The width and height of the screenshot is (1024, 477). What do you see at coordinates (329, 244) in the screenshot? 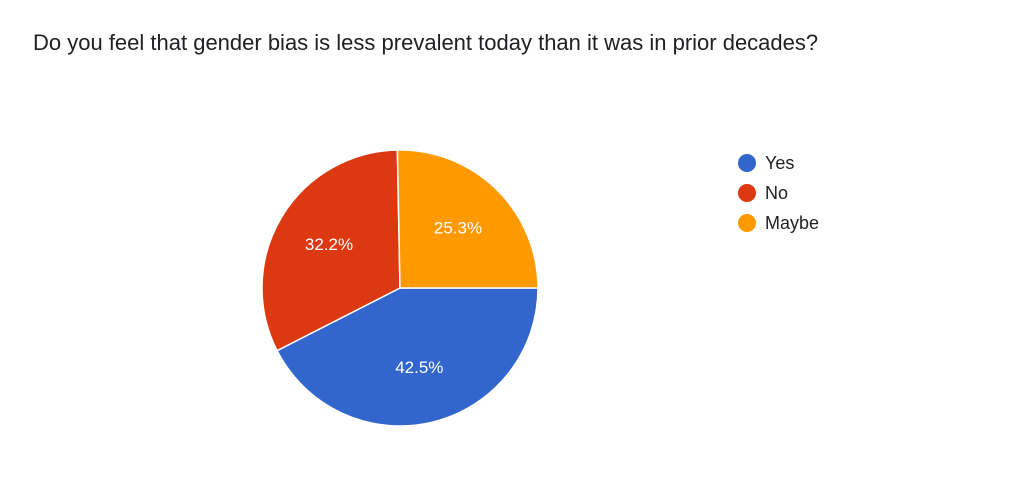
I see `pie-label-no: 32.2%` at bounding box center [329, 244].